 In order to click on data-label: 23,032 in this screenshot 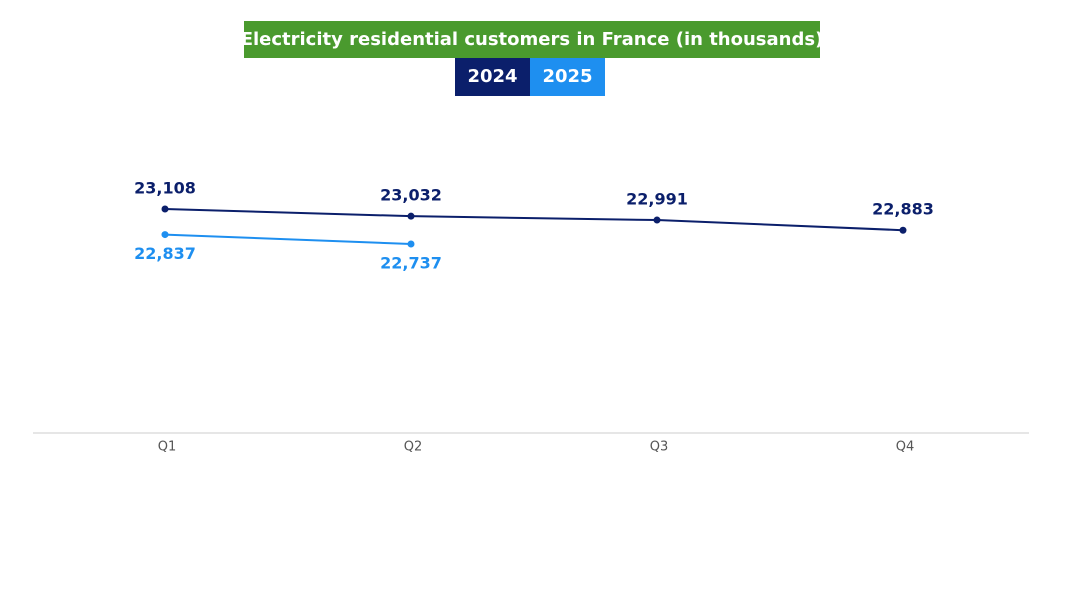, I will do `click(411, 195)`.